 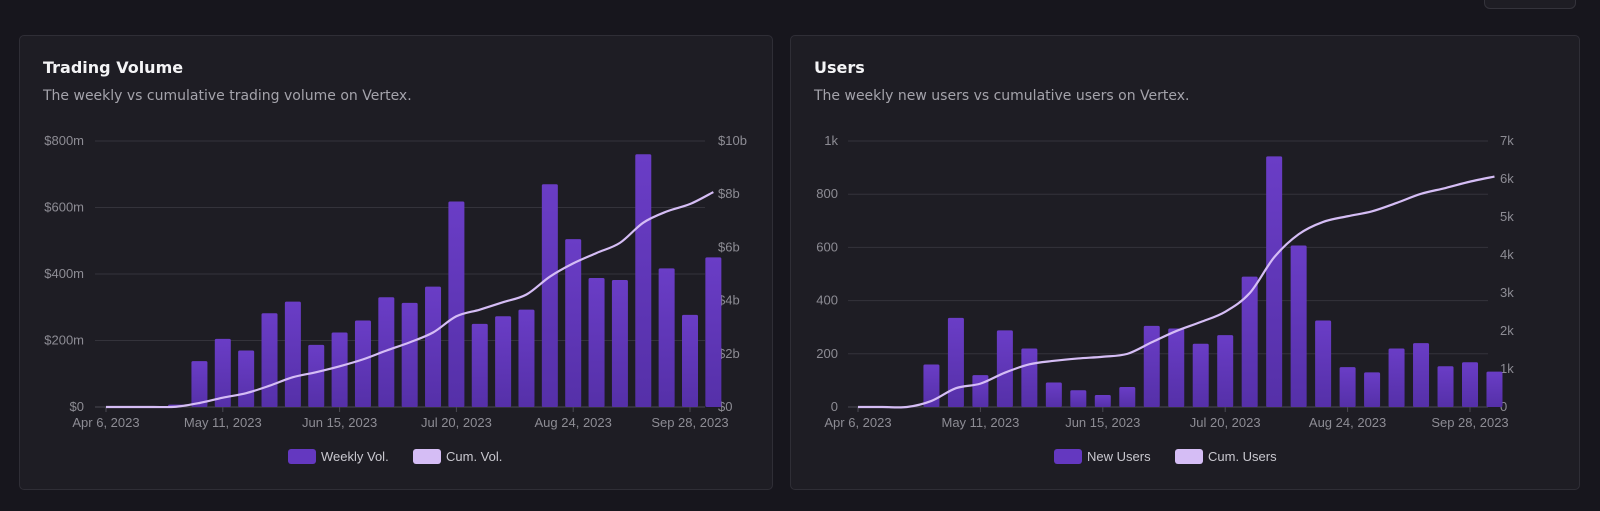 I want to click on legend-label: Cum. Users, so click(x=1242, y=456).